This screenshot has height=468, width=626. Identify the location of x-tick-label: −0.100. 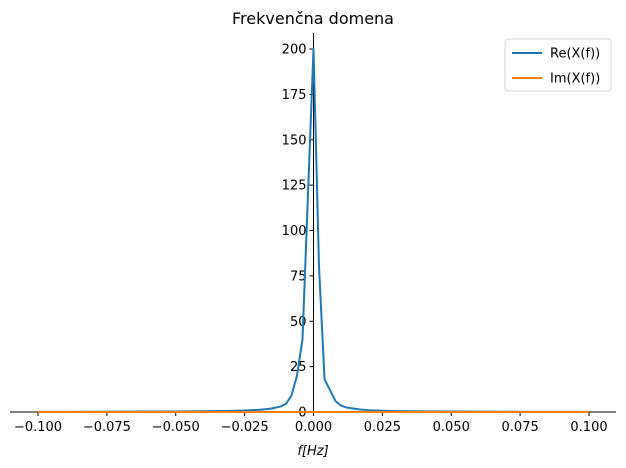
(38, 427).